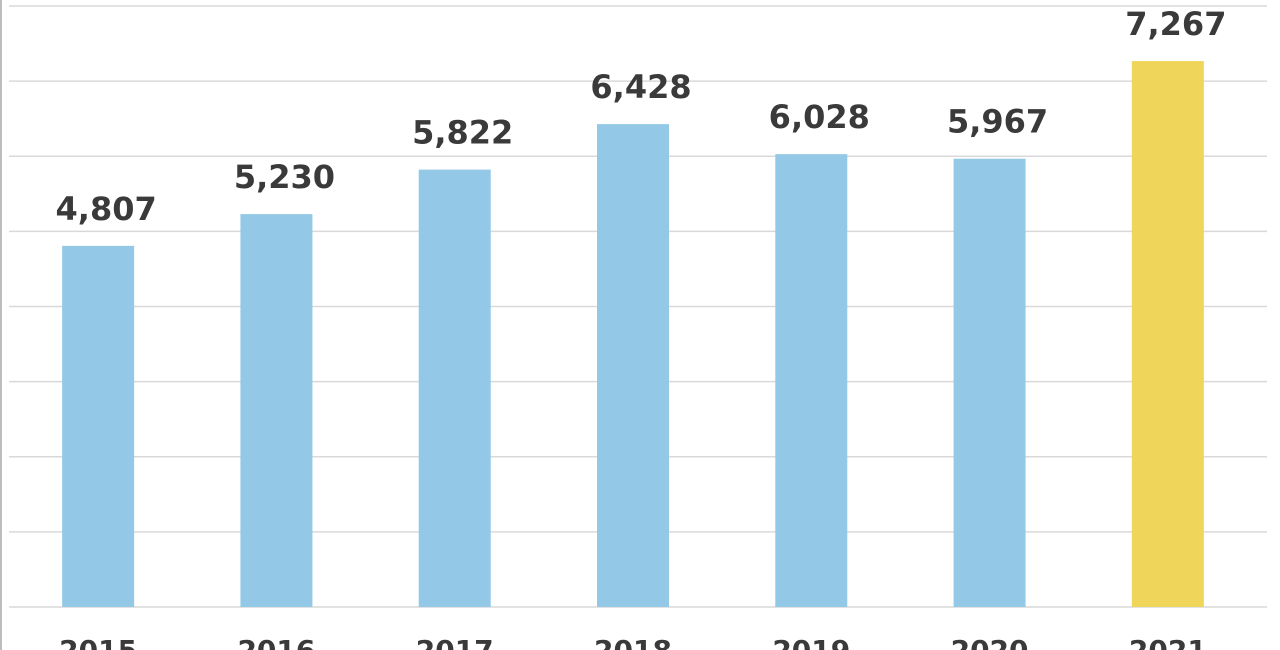 This screenshot has height=650, width=1280. What do you see at coordinates (640, 87) in the screenshot?
I see `value-label: 6,428` at bounding box center [640, 87].